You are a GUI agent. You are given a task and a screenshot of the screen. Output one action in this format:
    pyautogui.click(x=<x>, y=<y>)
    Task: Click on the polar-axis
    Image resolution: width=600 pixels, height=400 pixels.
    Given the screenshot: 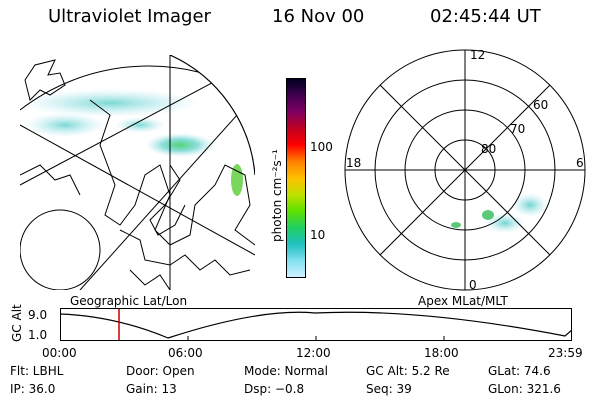 What is the action you would take?
    pyautogui.click(x=465, y=170)
    